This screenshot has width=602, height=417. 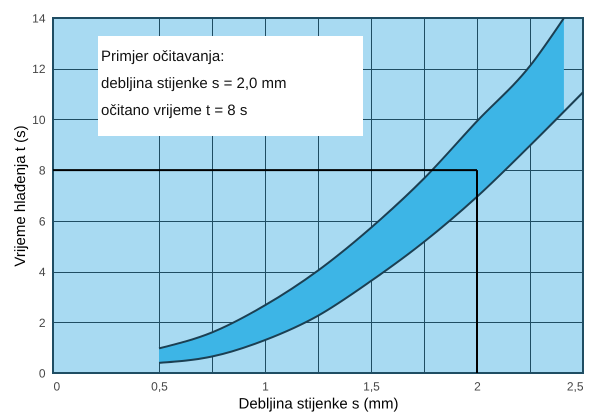 I want to click on x-tick-label: 1, so click(x=266, y=387).